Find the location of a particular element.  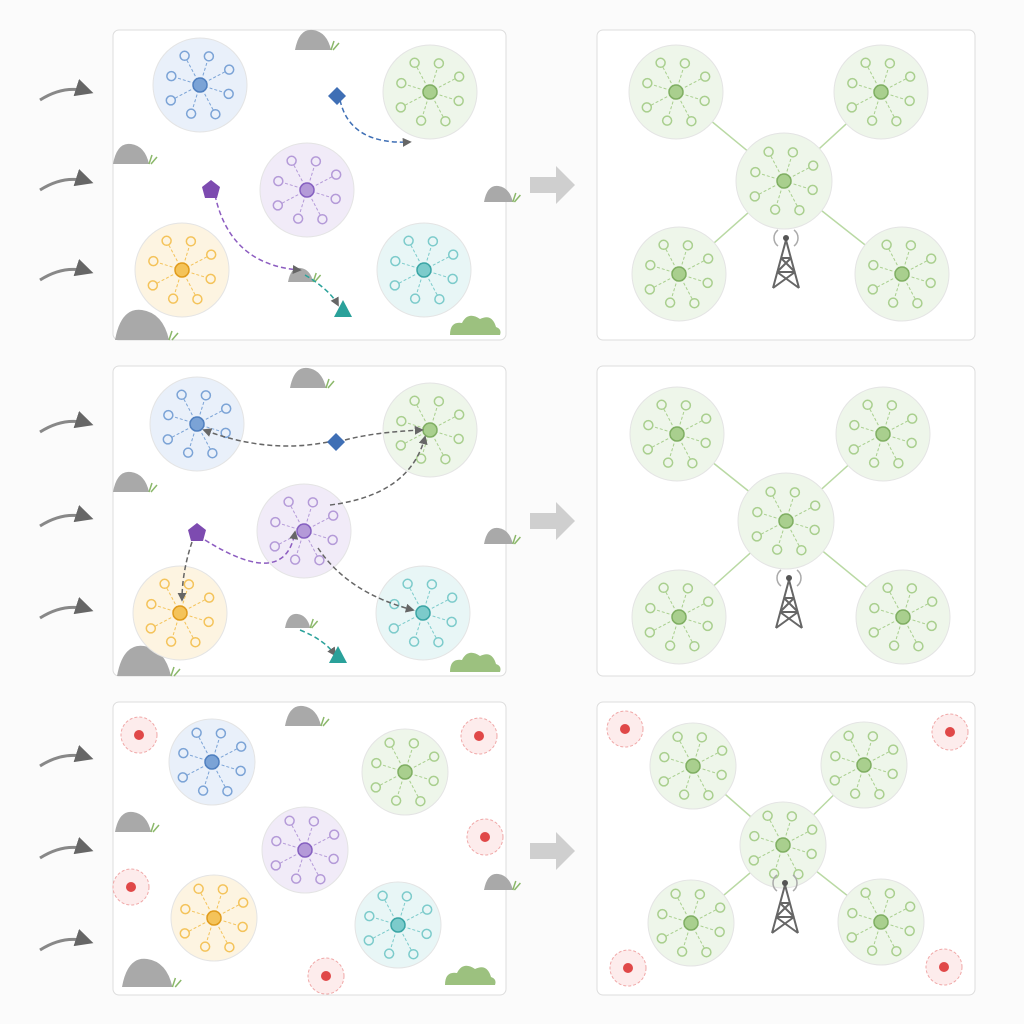

signal is located at coordinates (786, 238).